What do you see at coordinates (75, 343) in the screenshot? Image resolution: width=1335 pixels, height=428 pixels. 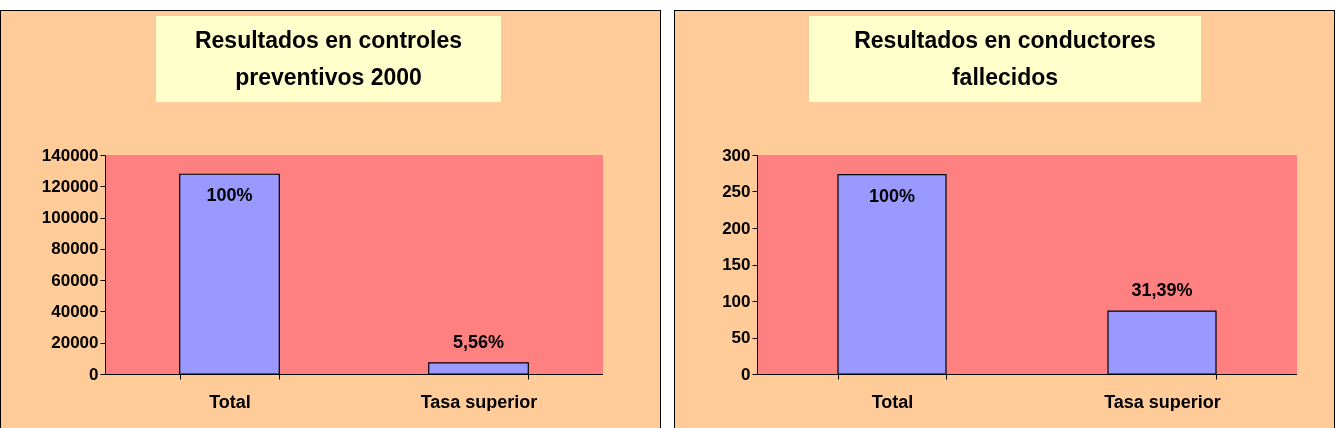 I see `y-tick-label: 20000` at bounding box center [75, 343].